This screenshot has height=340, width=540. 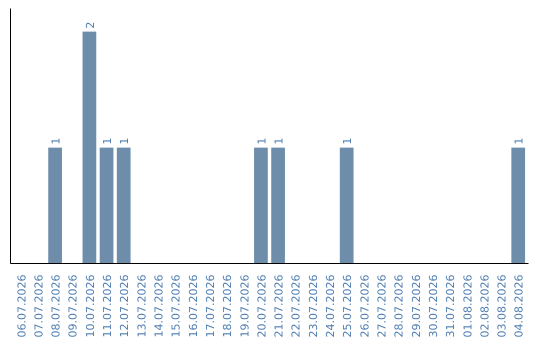 I want to click on x-tick-label: 28.07.2026, so click(x=399, y=306).